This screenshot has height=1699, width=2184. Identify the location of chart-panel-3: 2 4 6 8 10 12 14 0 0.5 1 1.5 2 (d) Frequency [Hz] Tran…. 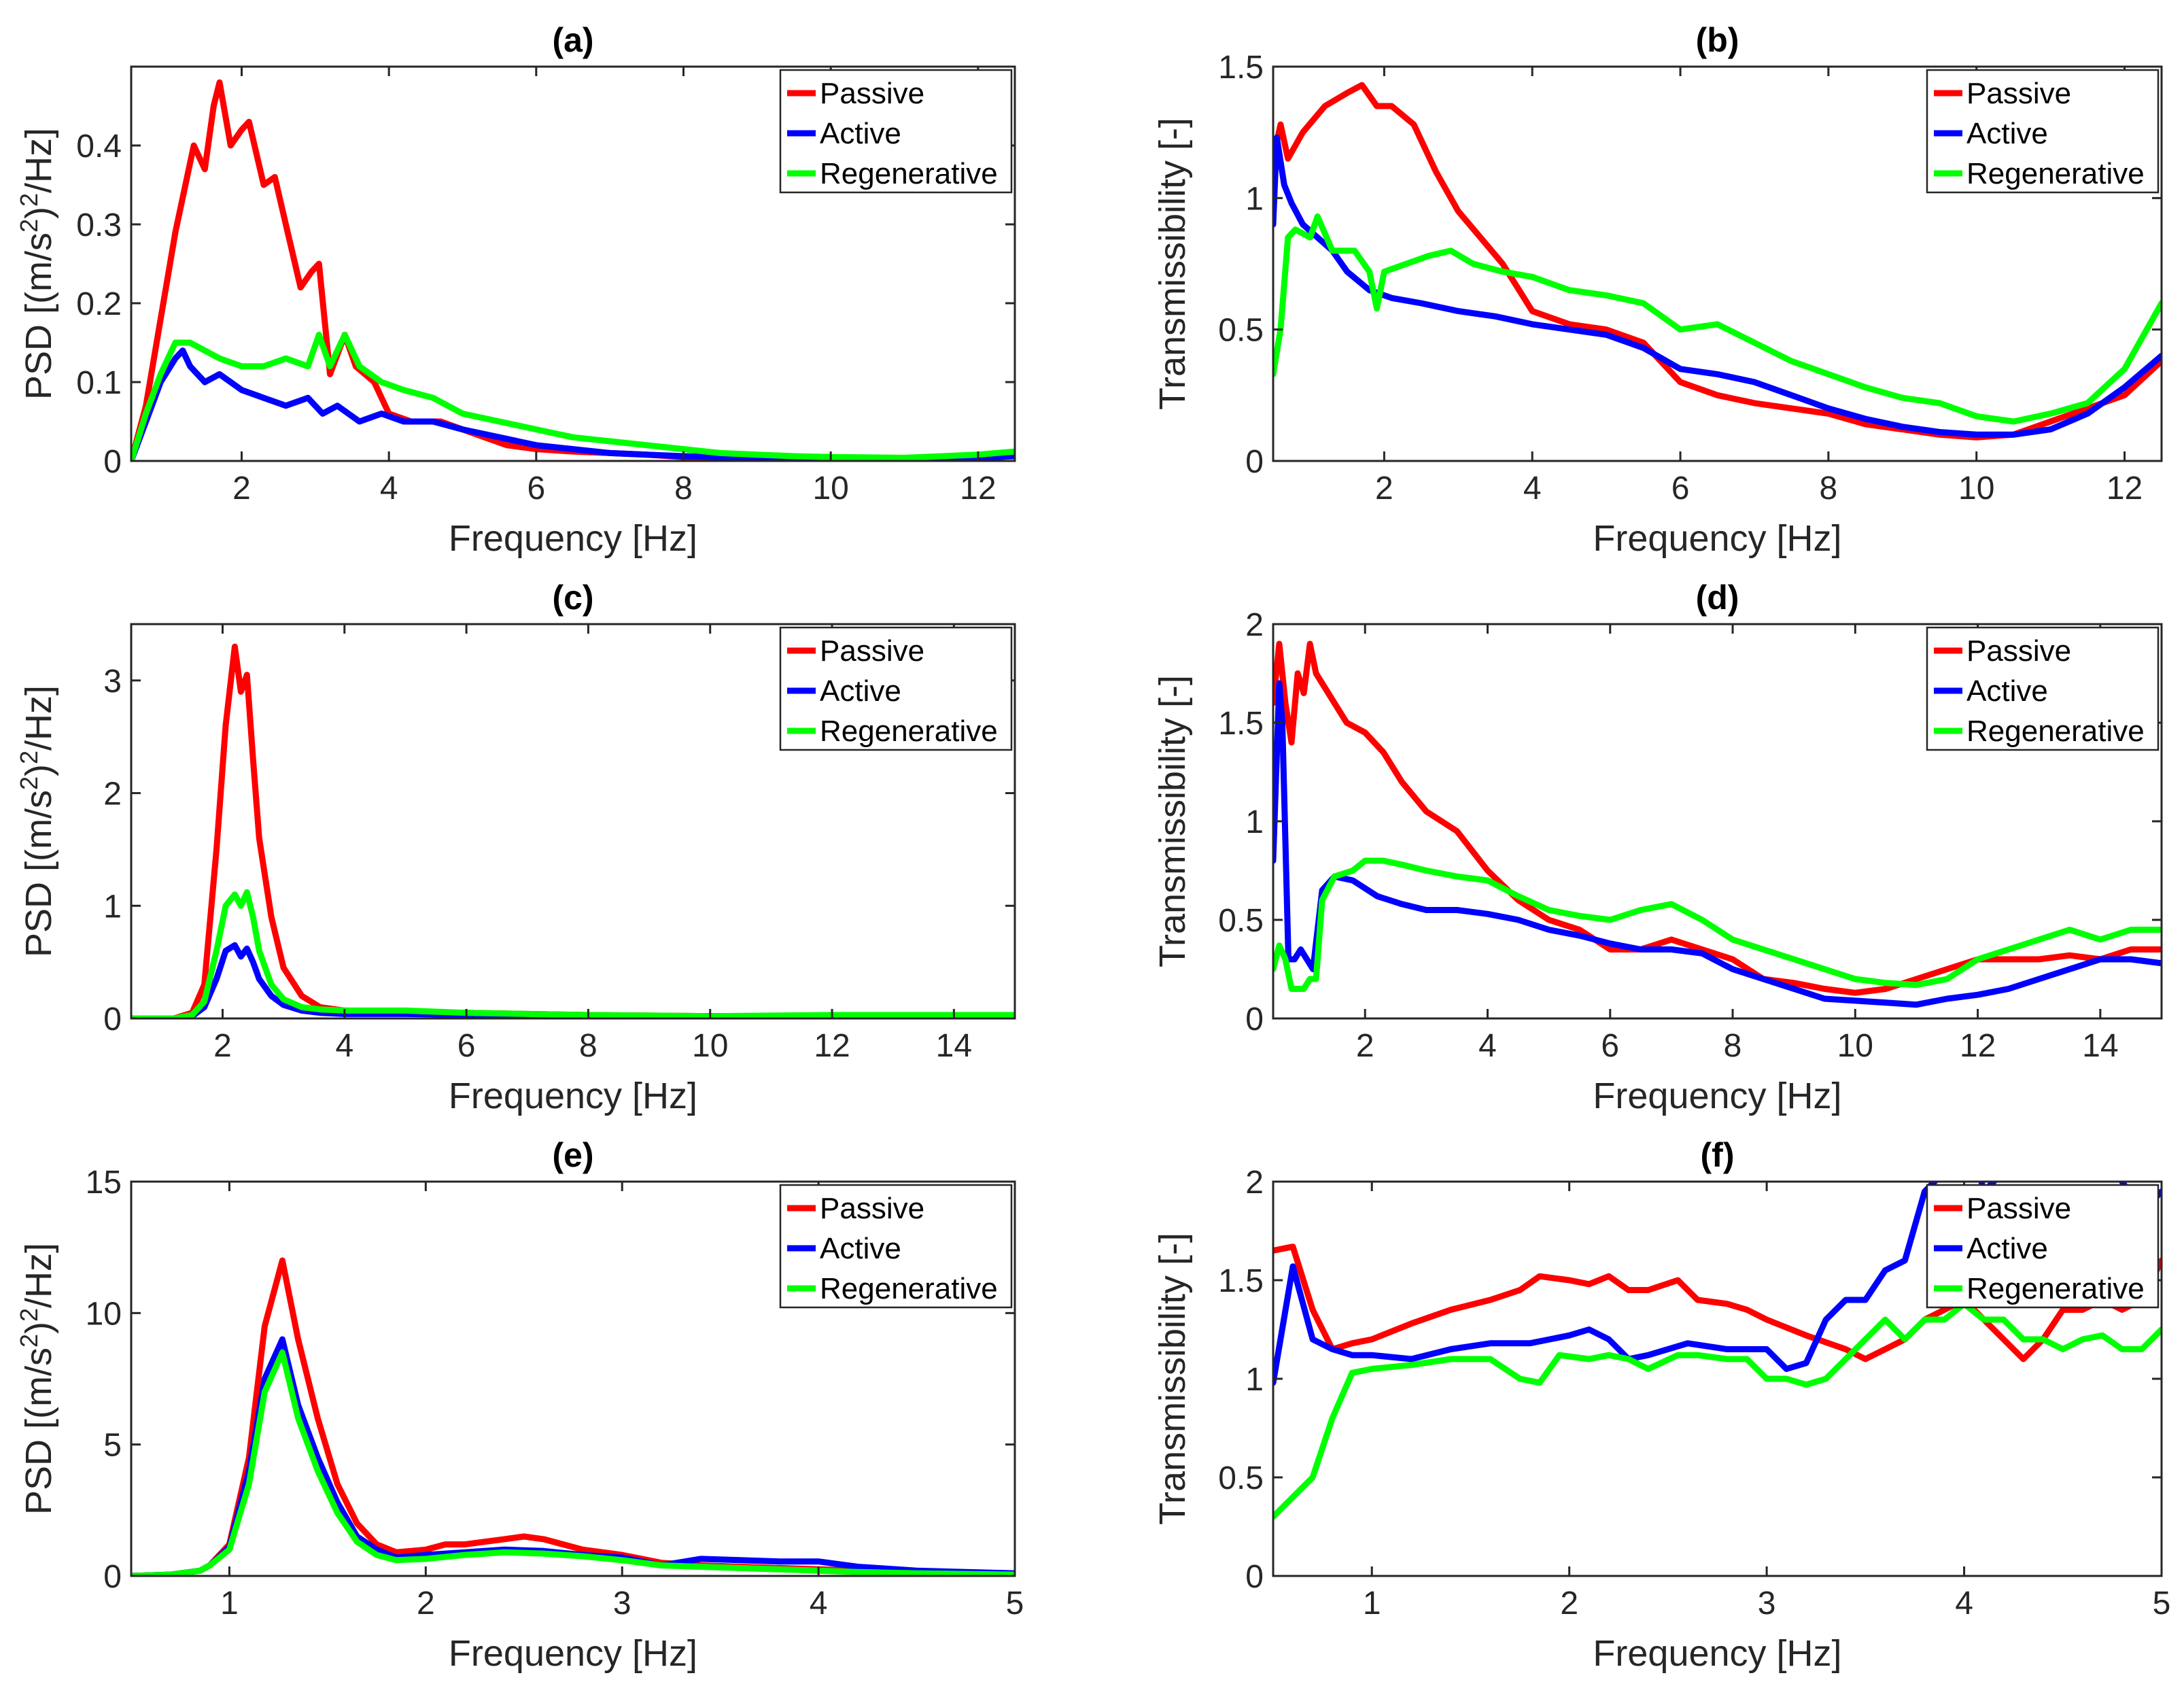
(1657, 848).